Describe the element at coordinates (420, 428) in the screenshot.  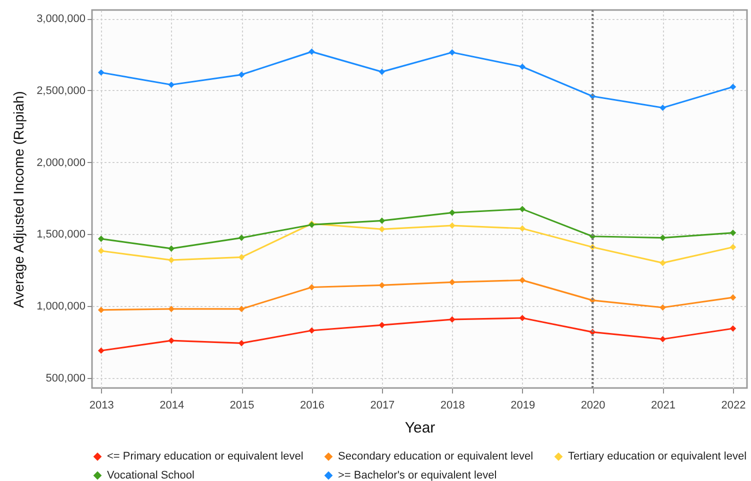
I see `x-axis-title: Year` at that location.